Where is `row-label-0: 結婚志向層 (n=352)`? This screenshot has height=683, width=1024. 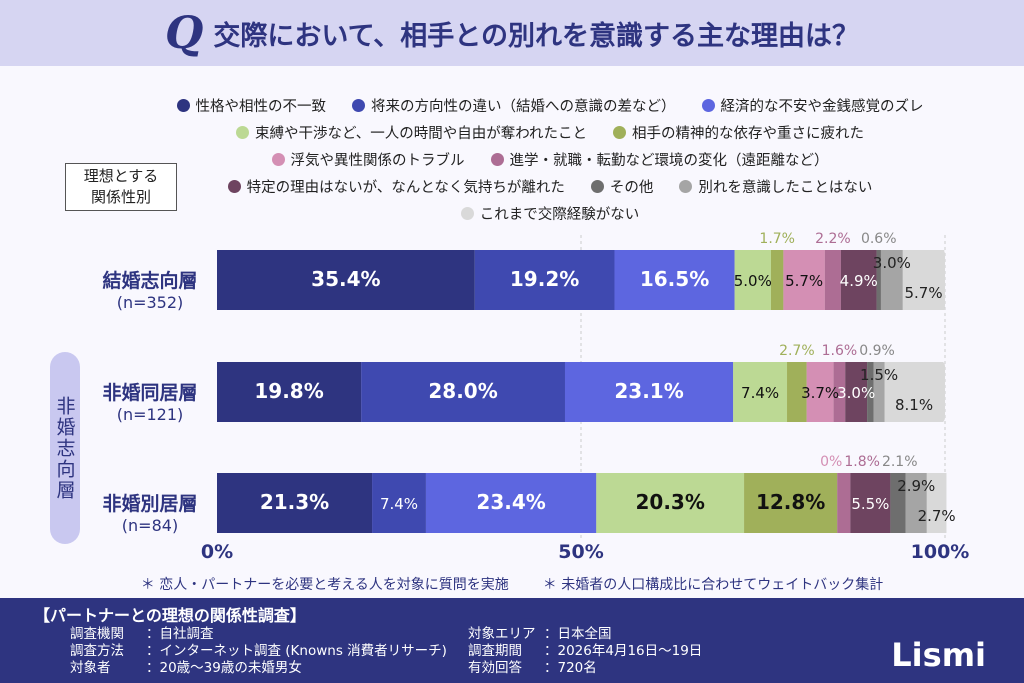
row-label-0: 結婚志向層 (n=352) is located at coordinates (150, 289).